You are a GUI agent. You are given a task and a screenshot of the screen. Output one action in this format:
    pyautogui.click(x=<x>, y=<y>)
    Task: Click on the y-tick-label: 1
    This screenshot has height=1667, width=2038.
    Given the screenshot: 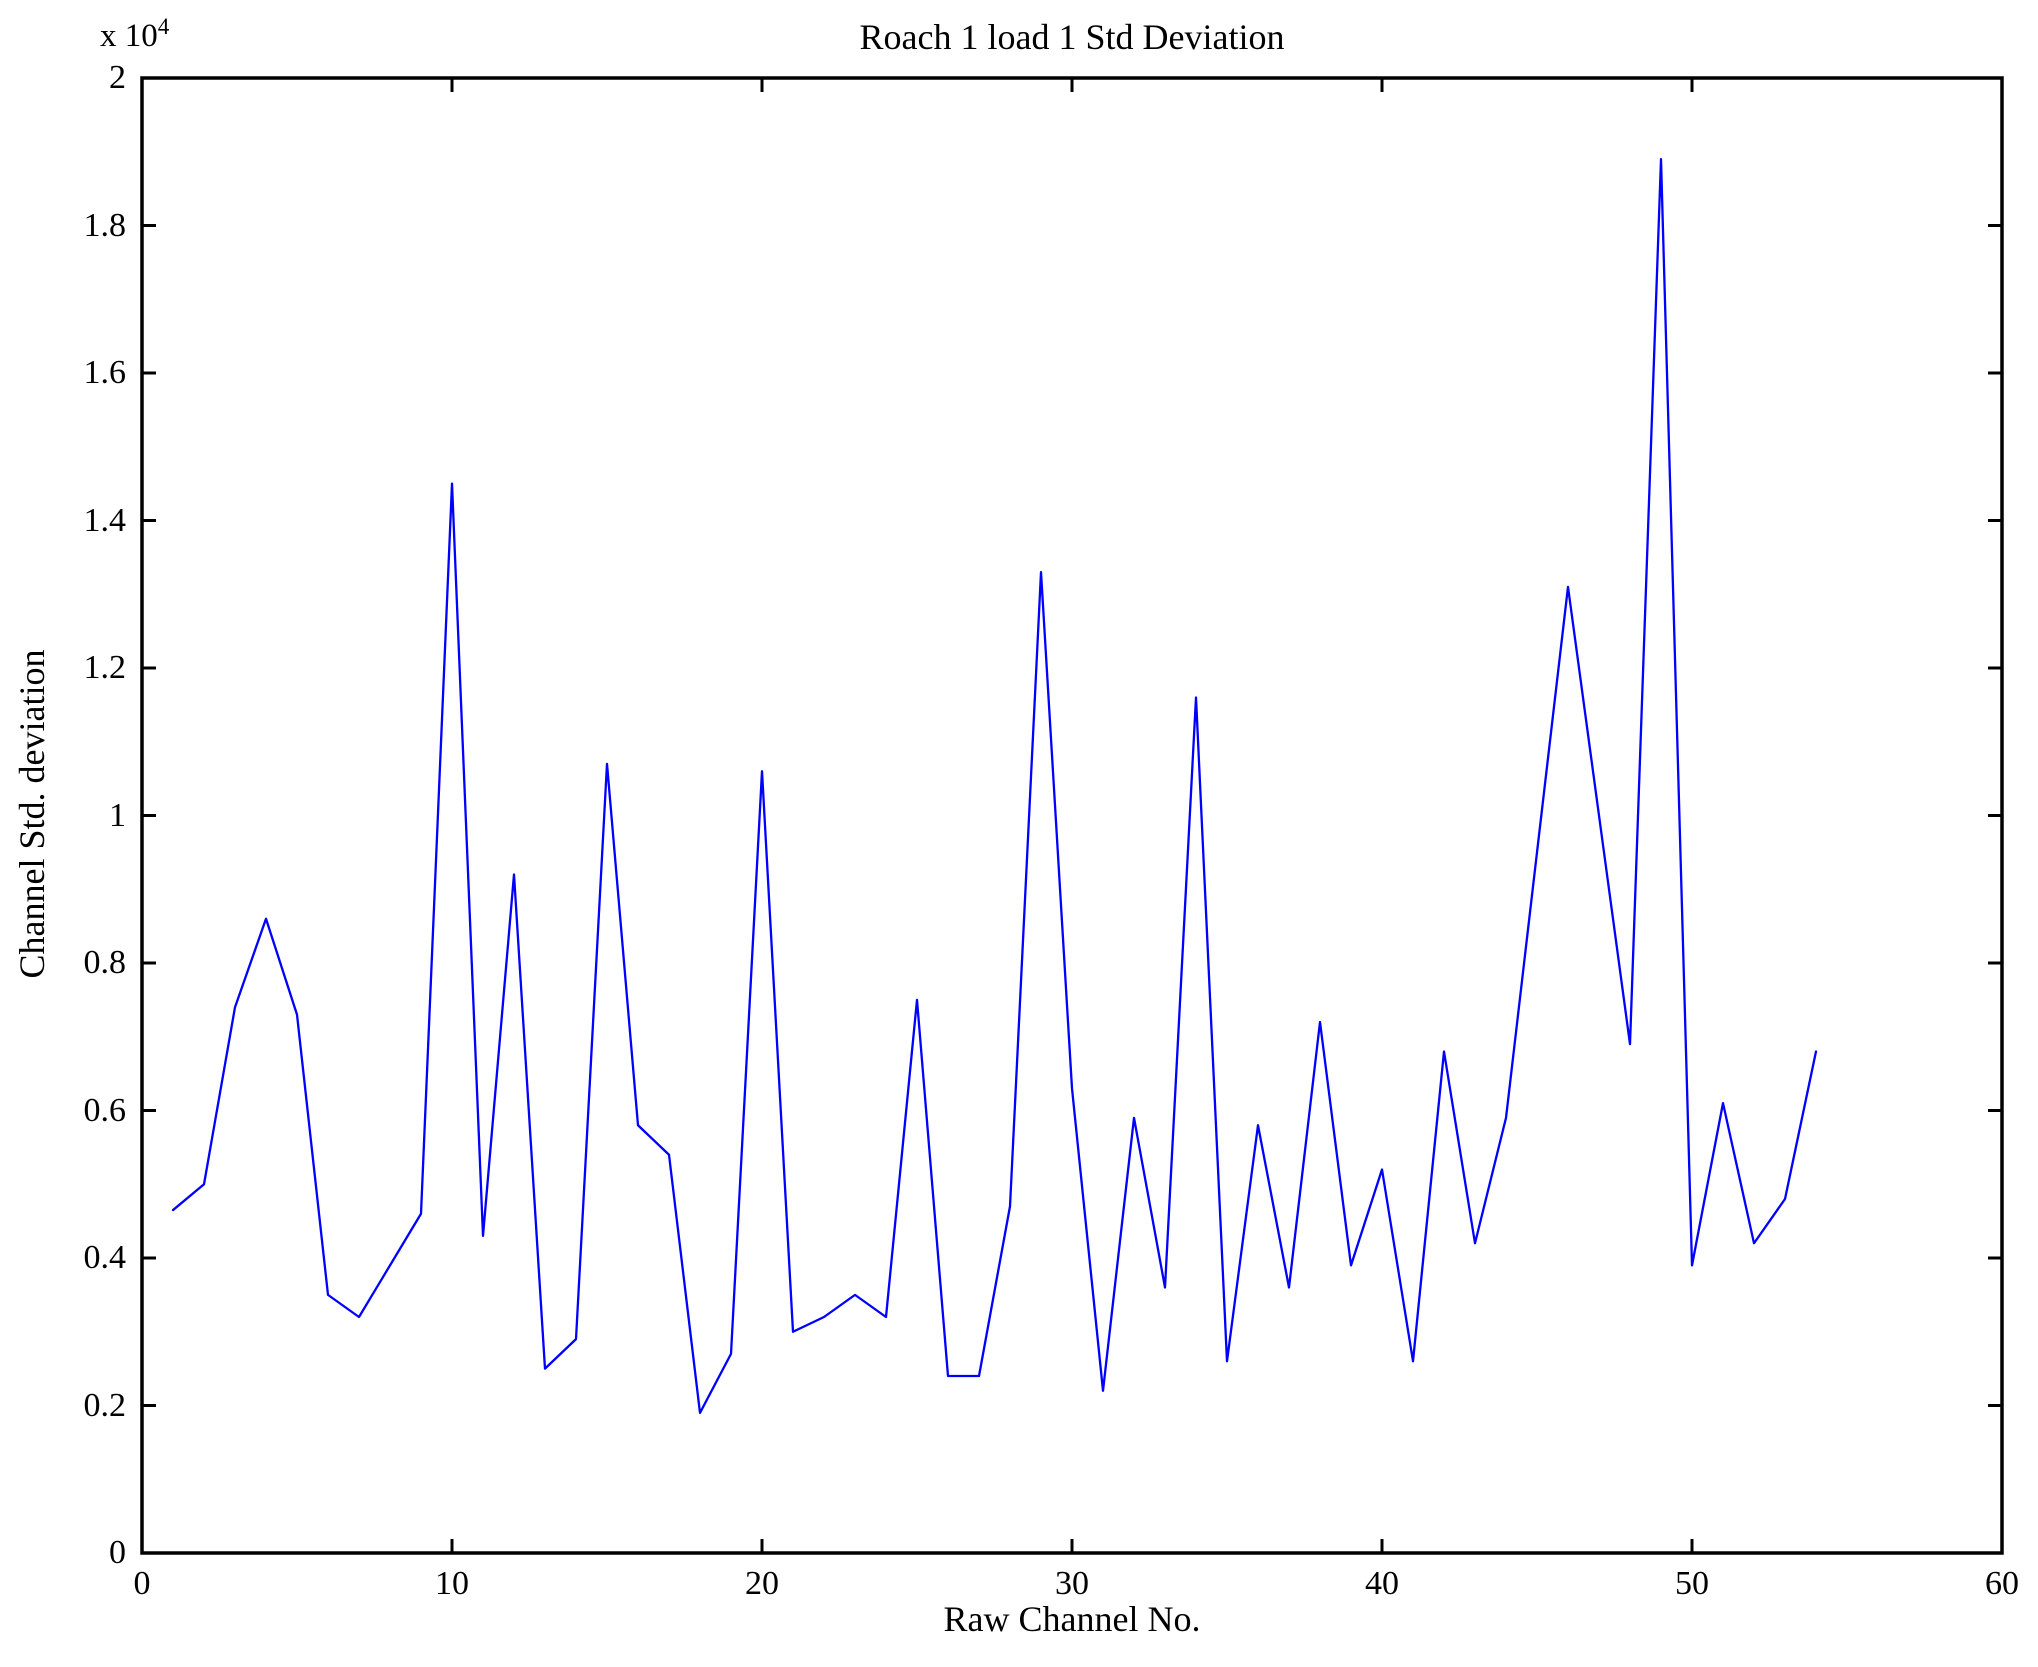 What is the action you would take?
    pyautogui.click(x=117, y=815)
    